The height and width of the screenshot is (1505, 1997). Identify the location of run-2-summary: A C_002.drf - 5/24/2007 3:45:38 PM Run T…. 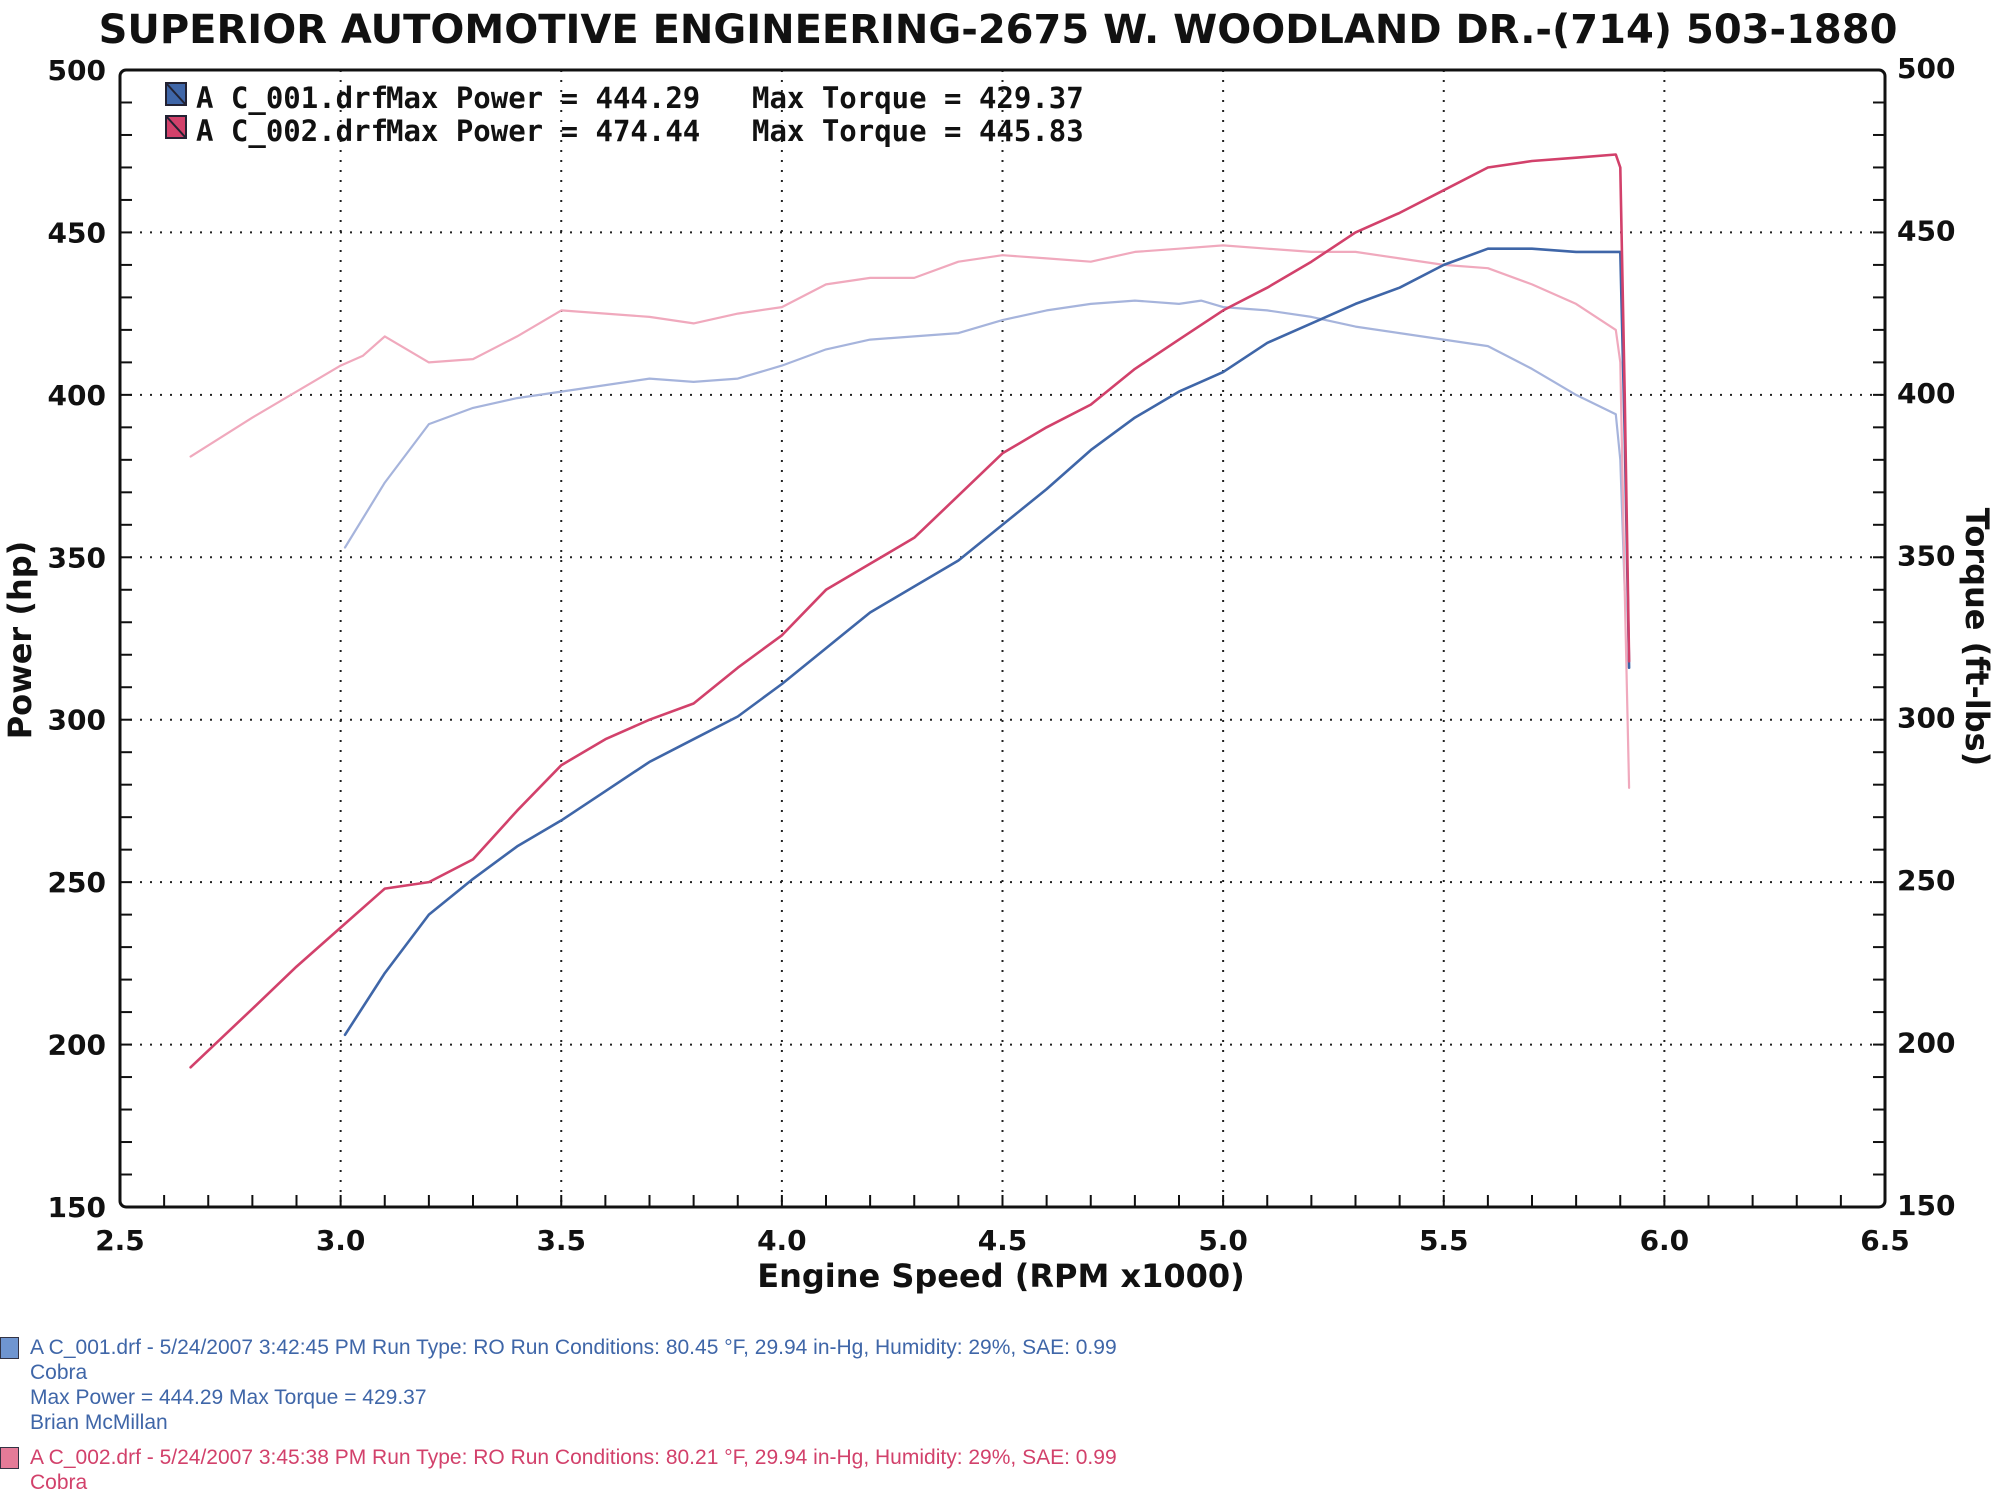
(573, 1457).